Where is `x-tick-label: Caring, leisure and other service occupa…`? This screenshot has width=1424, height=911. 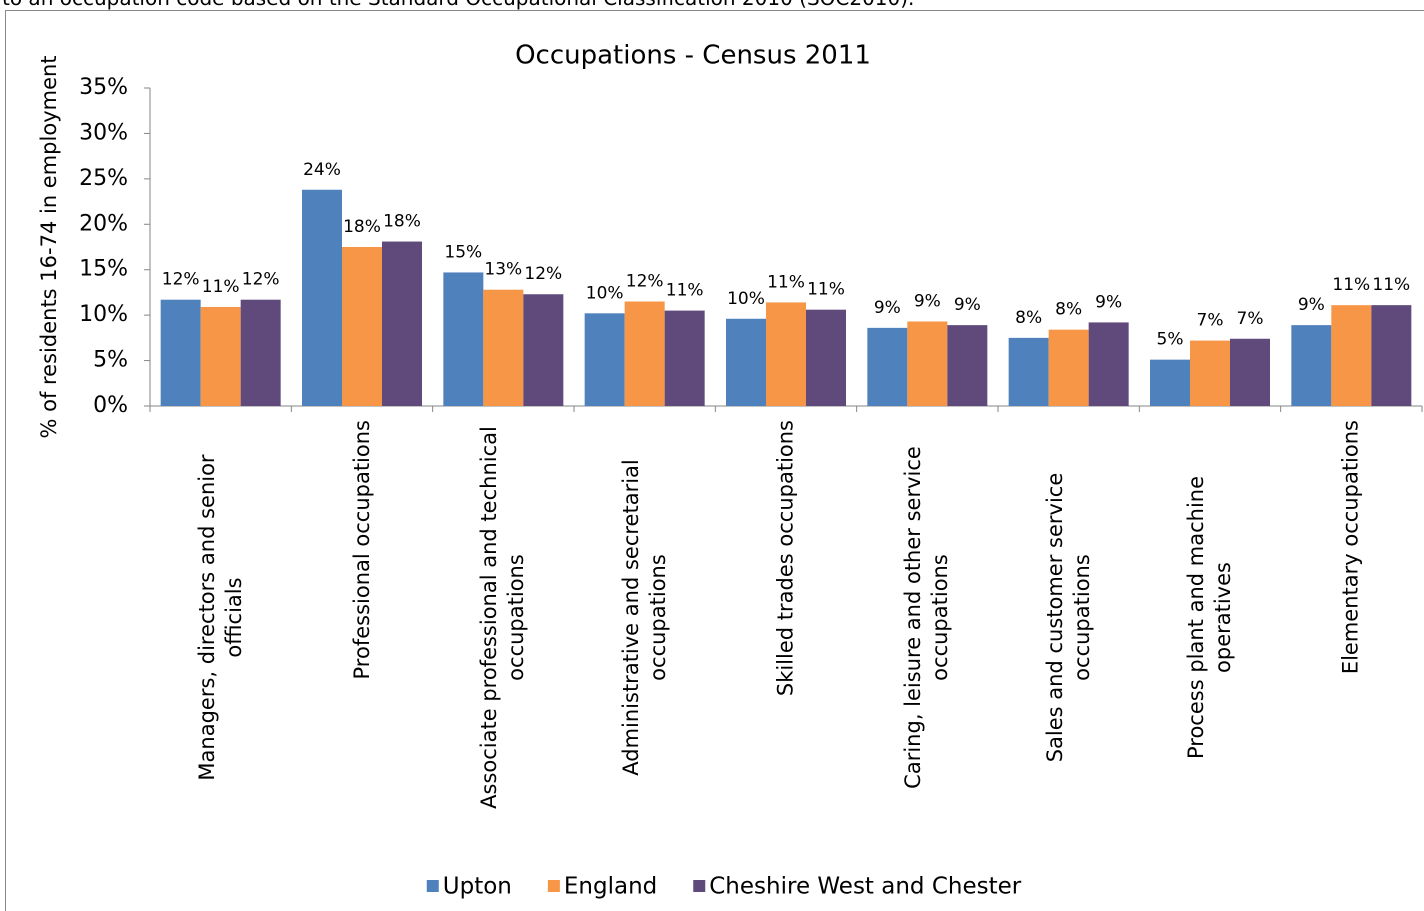 x-tick-label: Caring, leisure and other service occupa… is located at coordinates (927, 617).